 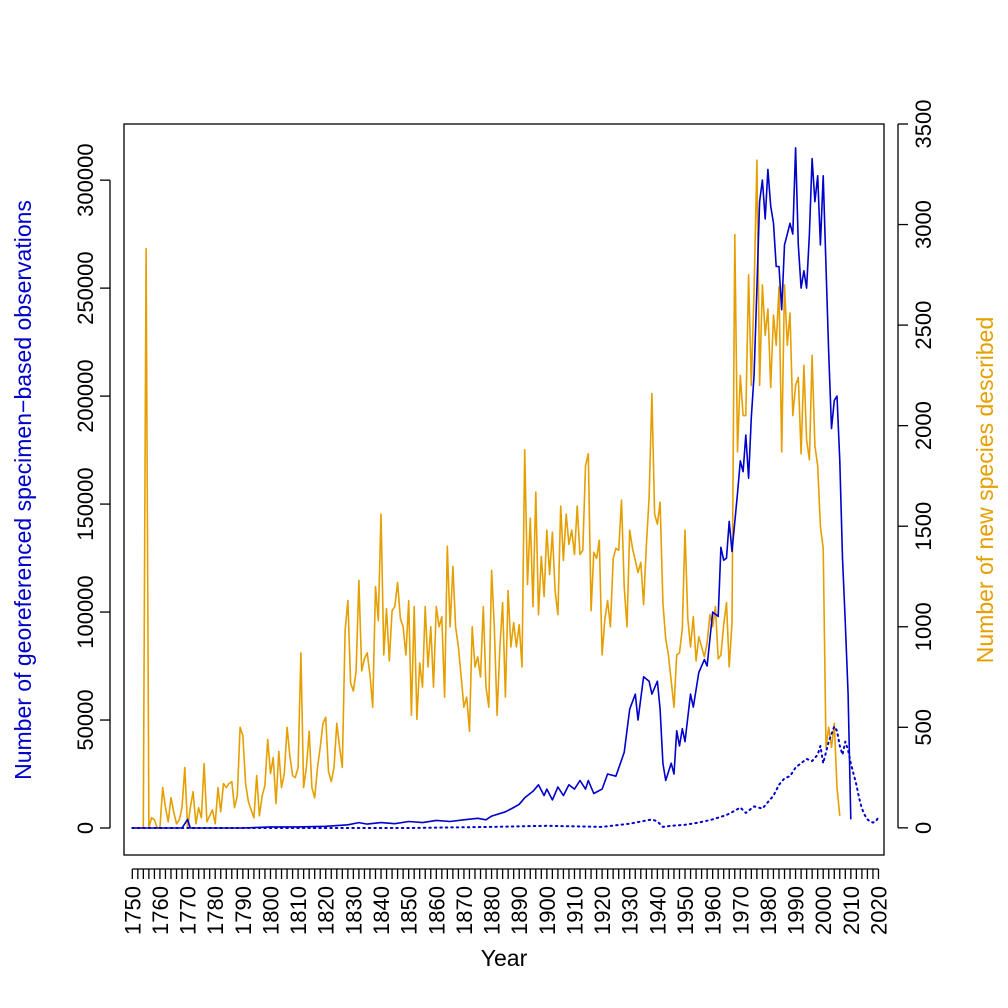 I want to click on x-tick-label: 1880, so click(x=492, y=910).